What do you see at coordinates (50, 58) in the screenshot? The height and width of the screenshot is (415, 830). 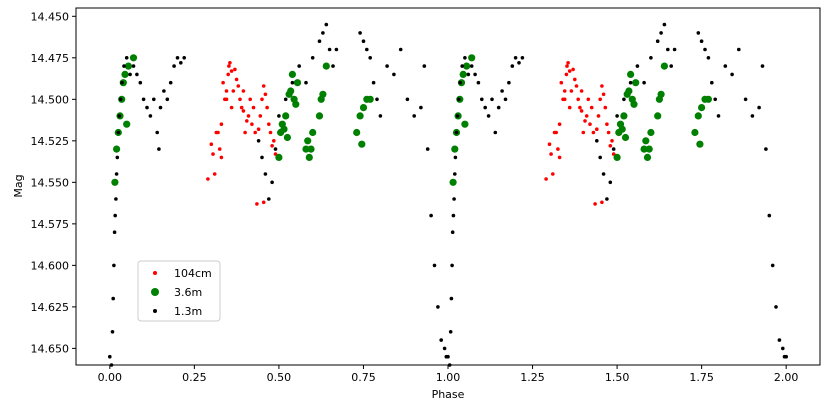 I see `y-tick-label: 14.475` at bounding box center [50, 58].